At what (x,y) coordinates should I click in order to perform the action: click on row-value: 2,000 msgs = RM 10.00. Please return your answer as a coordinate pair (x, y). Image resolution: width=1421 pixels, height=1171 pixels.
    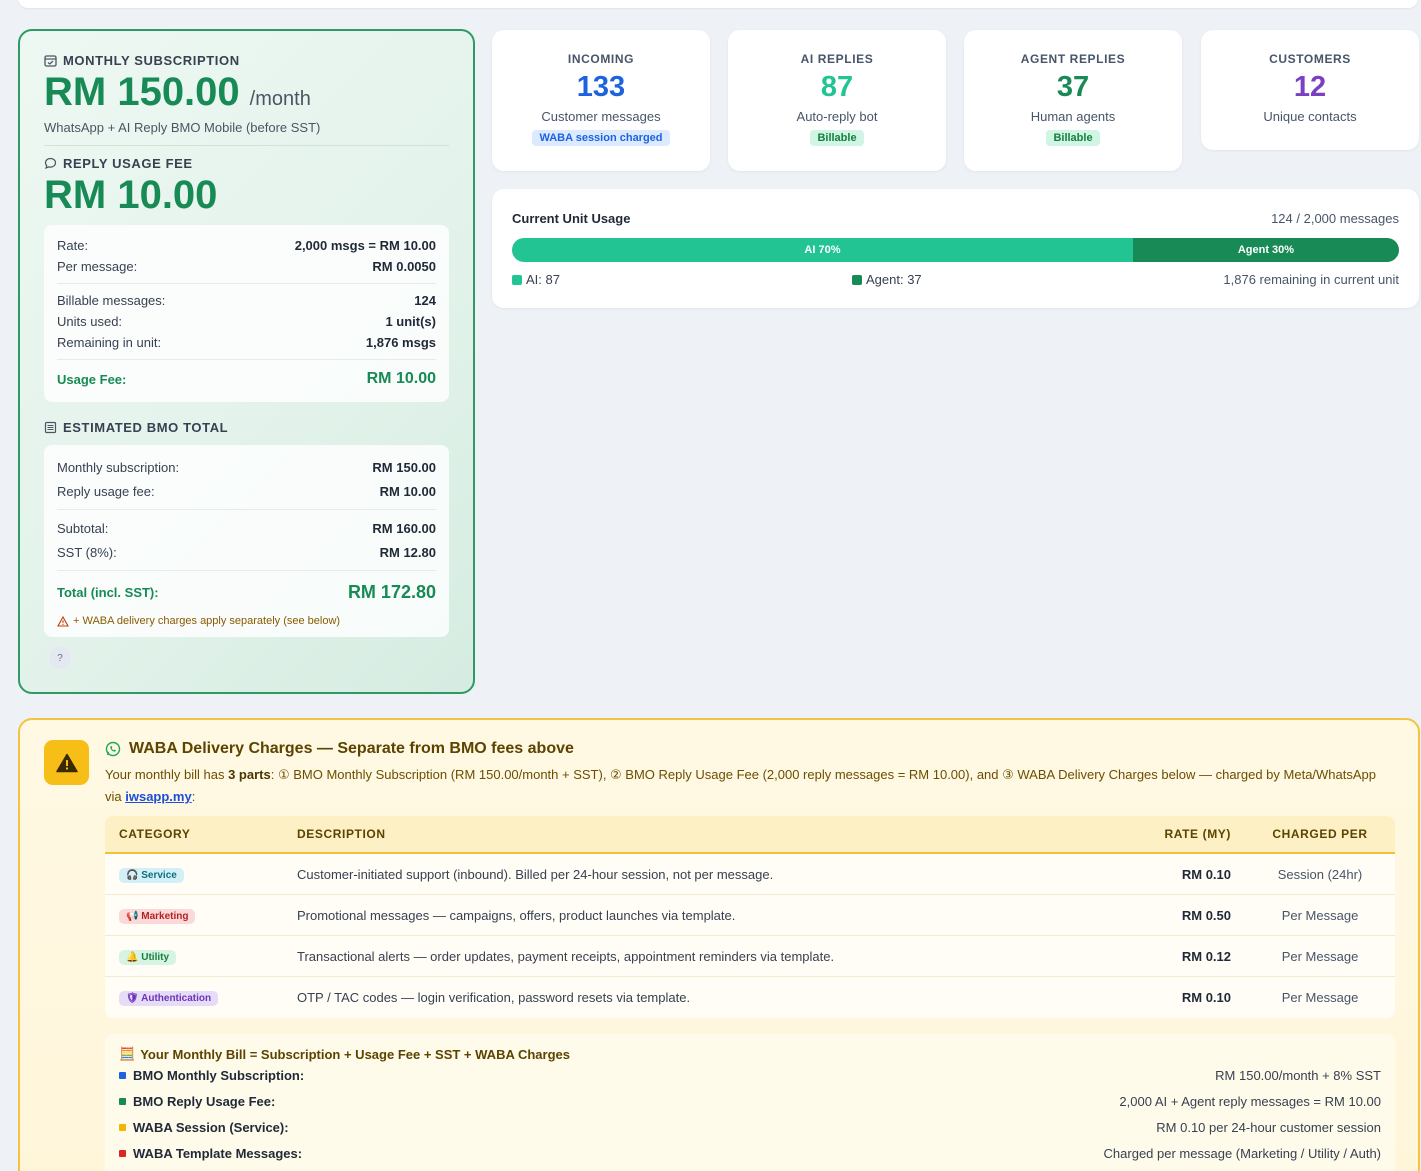
    Looking at the image, I should click on (365, 245).